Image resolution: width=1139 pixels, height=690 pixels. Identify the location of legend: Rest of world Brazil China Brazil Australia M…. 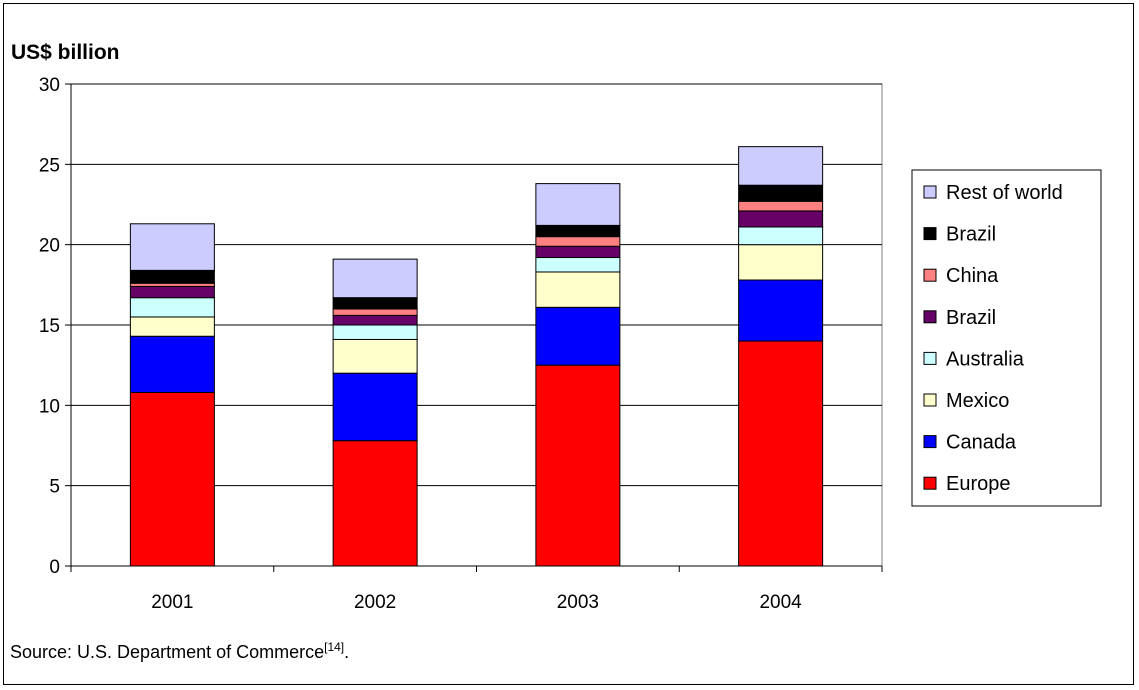
(1006, 338).